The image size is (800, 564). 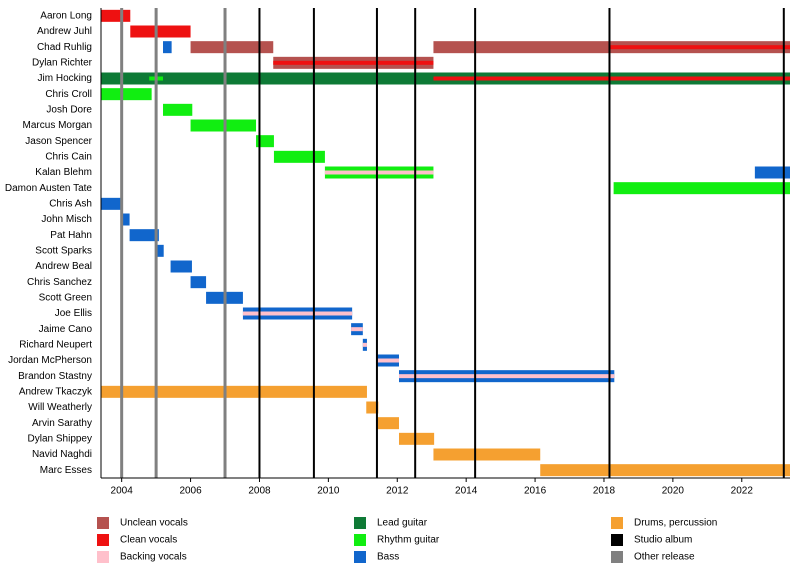 I want to click on member-label: Chris Sanchez, so click(x=59, y=282).